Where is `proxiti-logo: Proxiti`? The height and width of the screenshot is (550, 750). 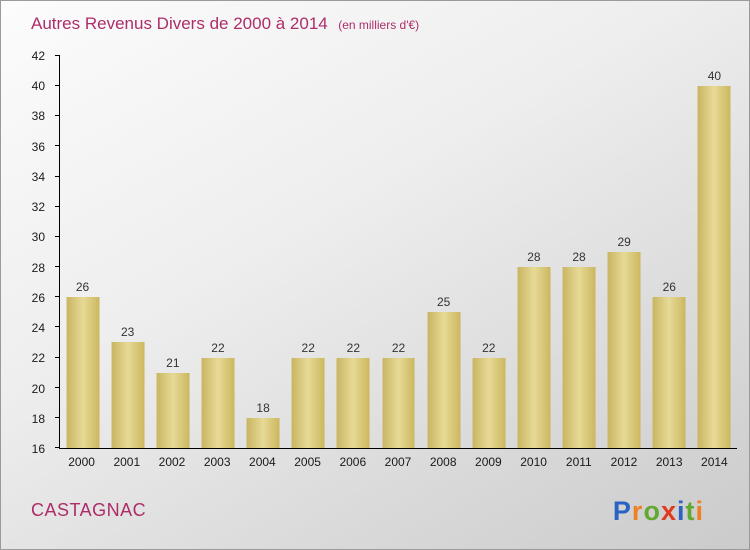
proxiti-logo: Proxiti is located at coordinates (658, 511).